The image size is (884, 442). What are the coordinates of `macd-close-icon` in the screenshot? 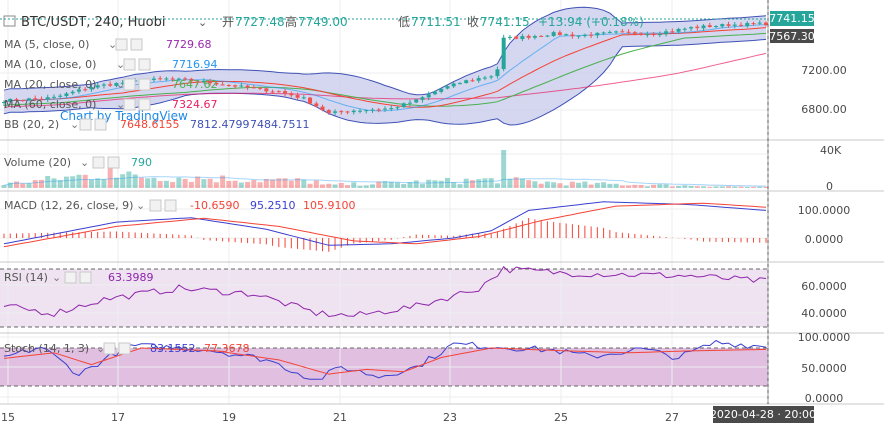 It's located at (170, 205).